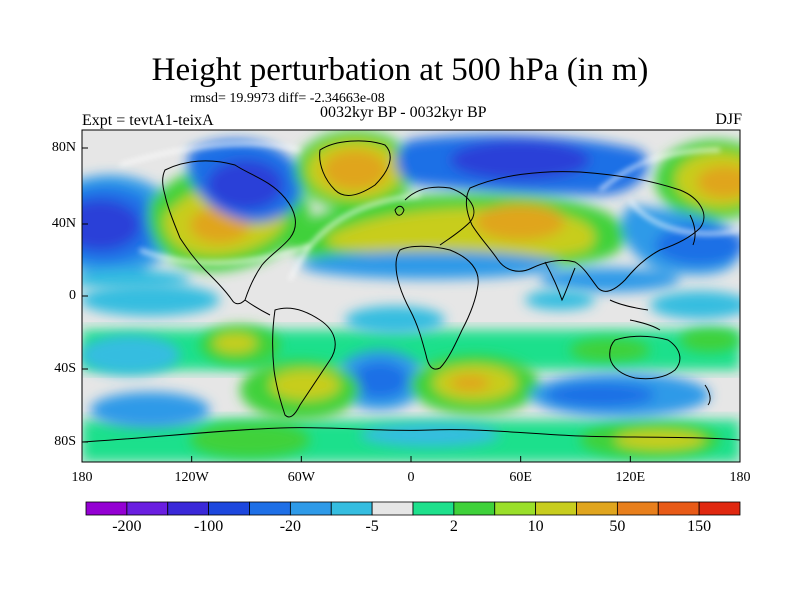  What do you see at coordinates (65, 441) in the screenshot?
I see `y-tick-label: 80S` at bounding box center [65, 441].